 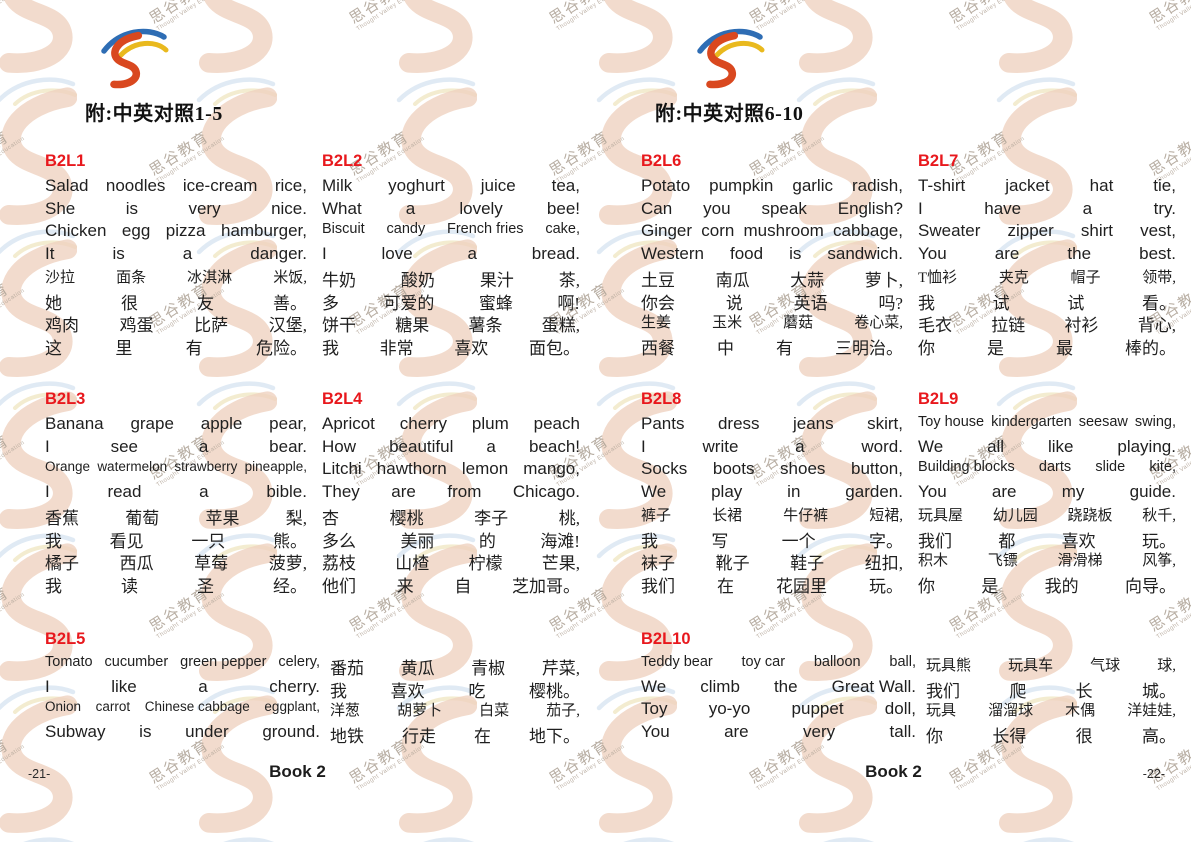 I want to click on chinese-line: 我 读 圣 经。, so click(x=176, y=584).